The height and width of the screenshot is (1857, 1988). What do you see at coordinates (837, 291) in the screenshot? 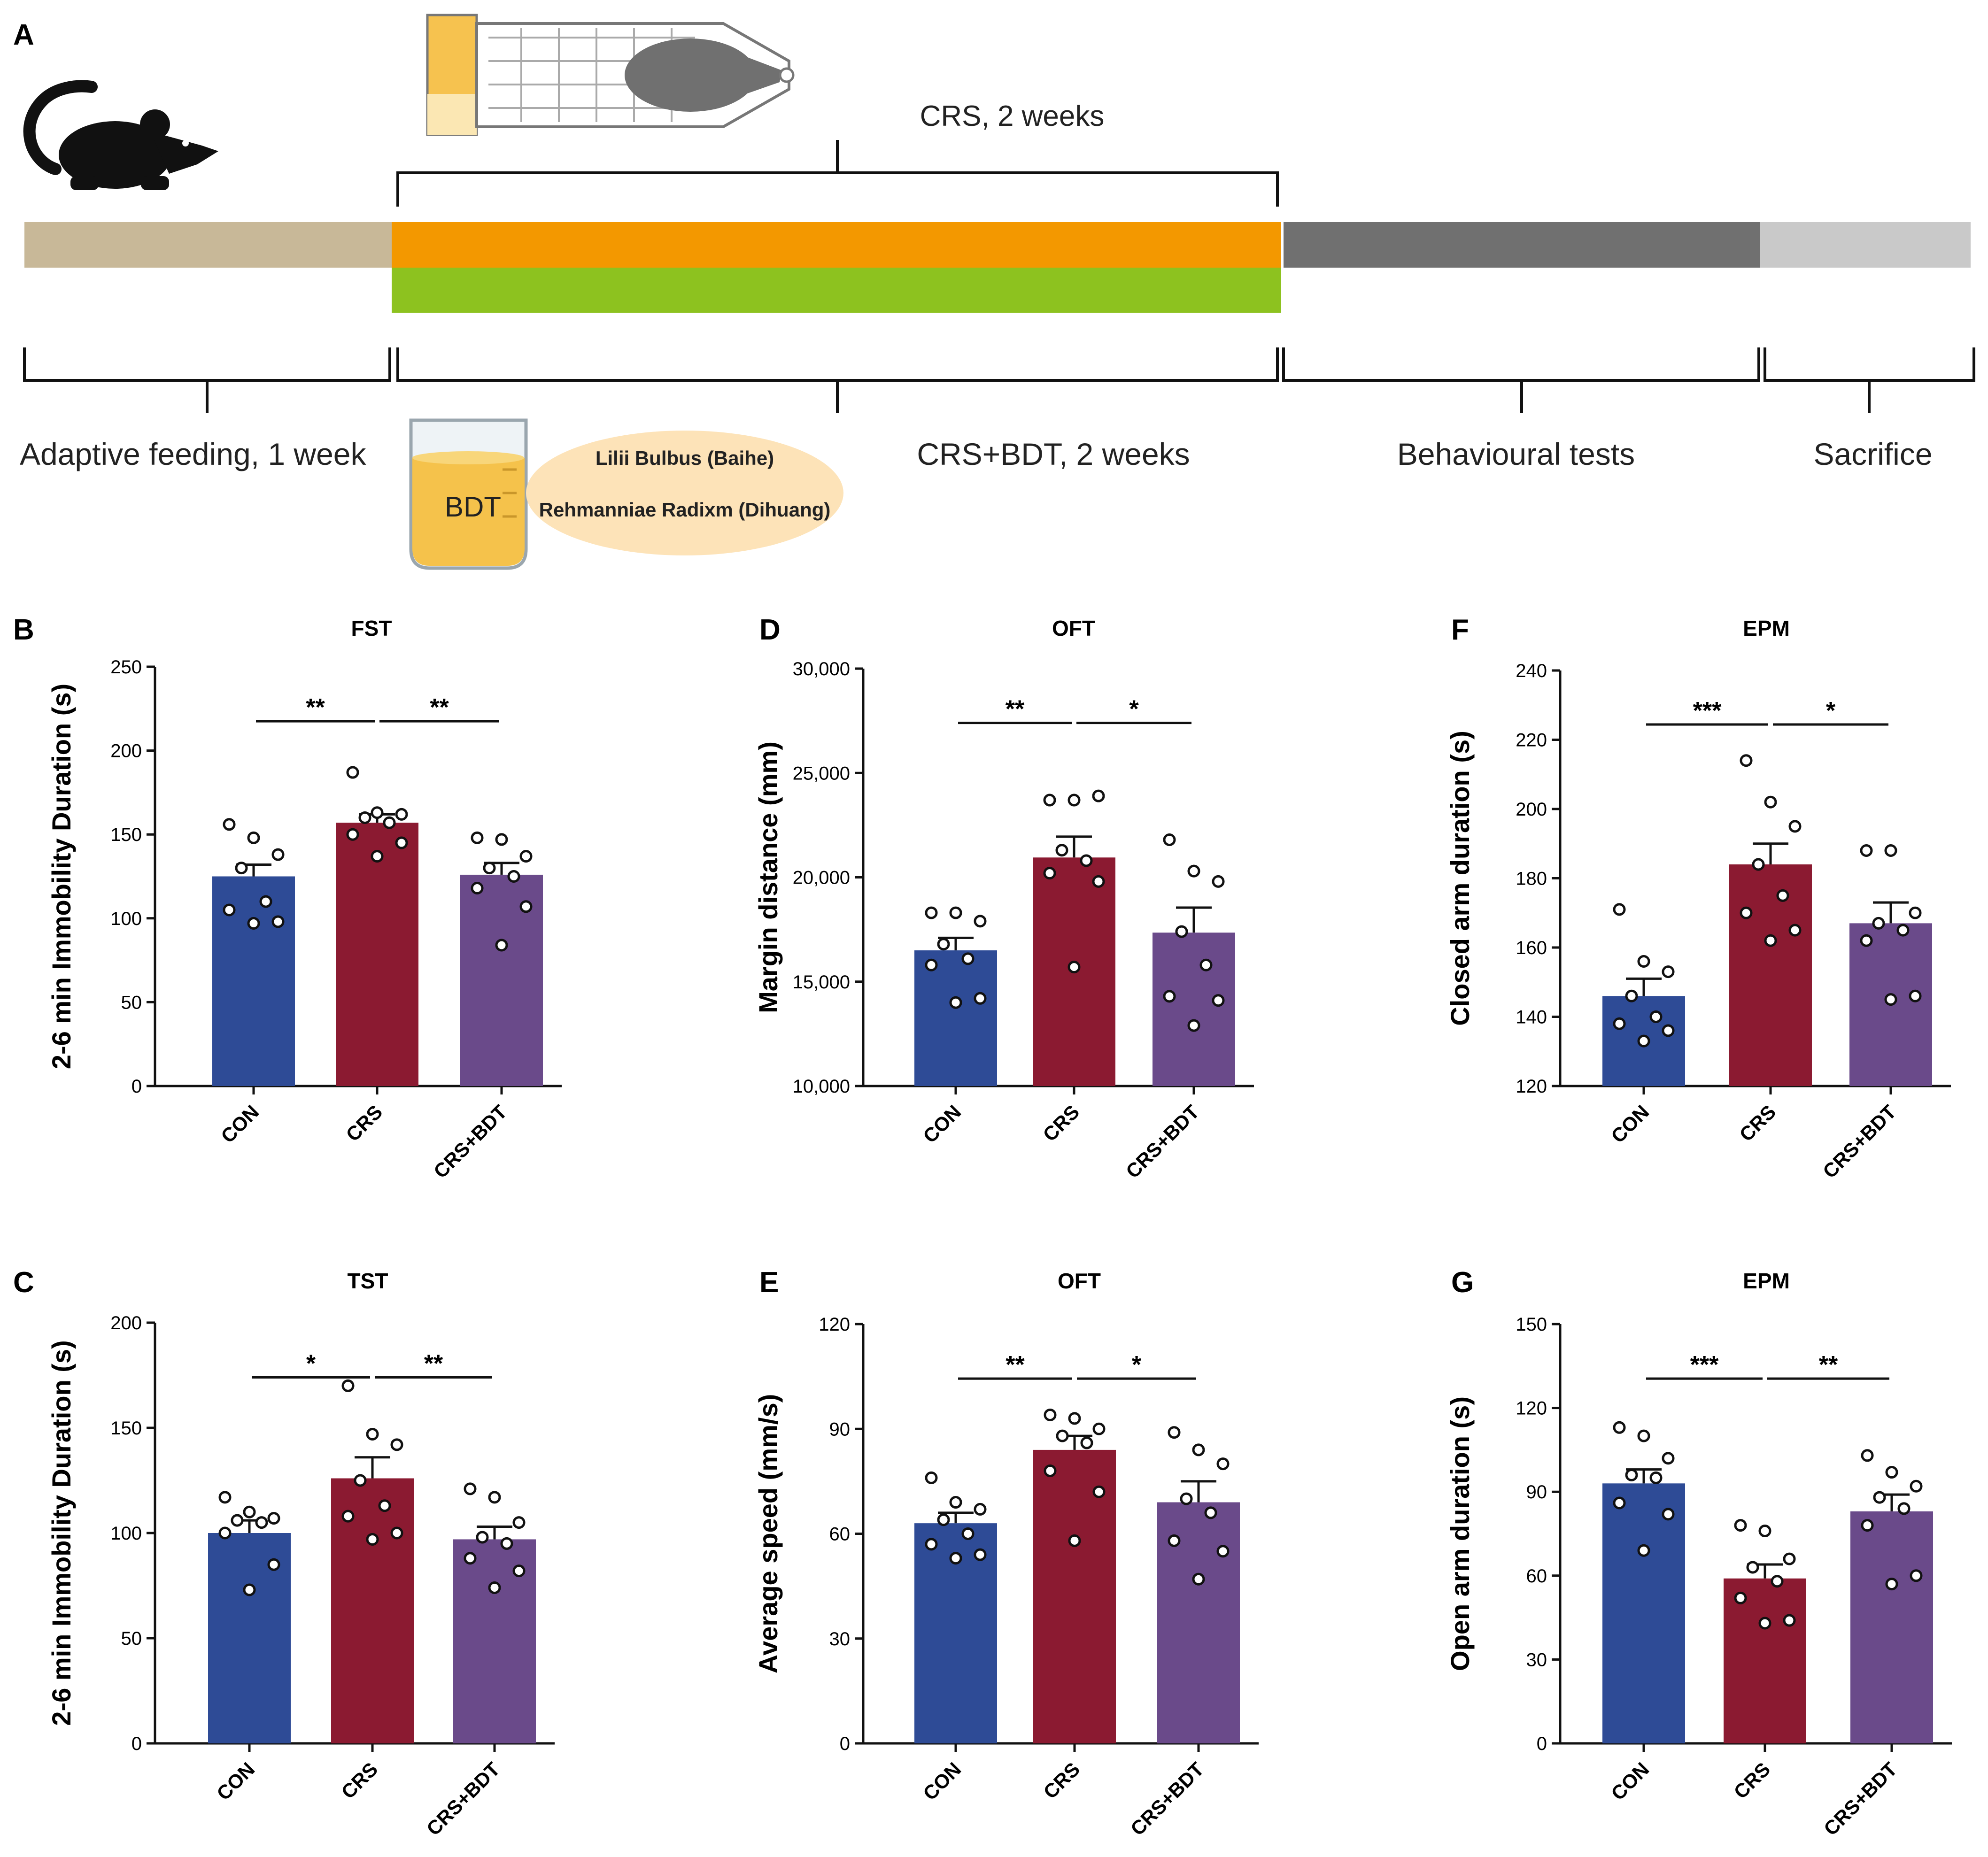
I see `bdt-bar` at bounding box center [837, 291].